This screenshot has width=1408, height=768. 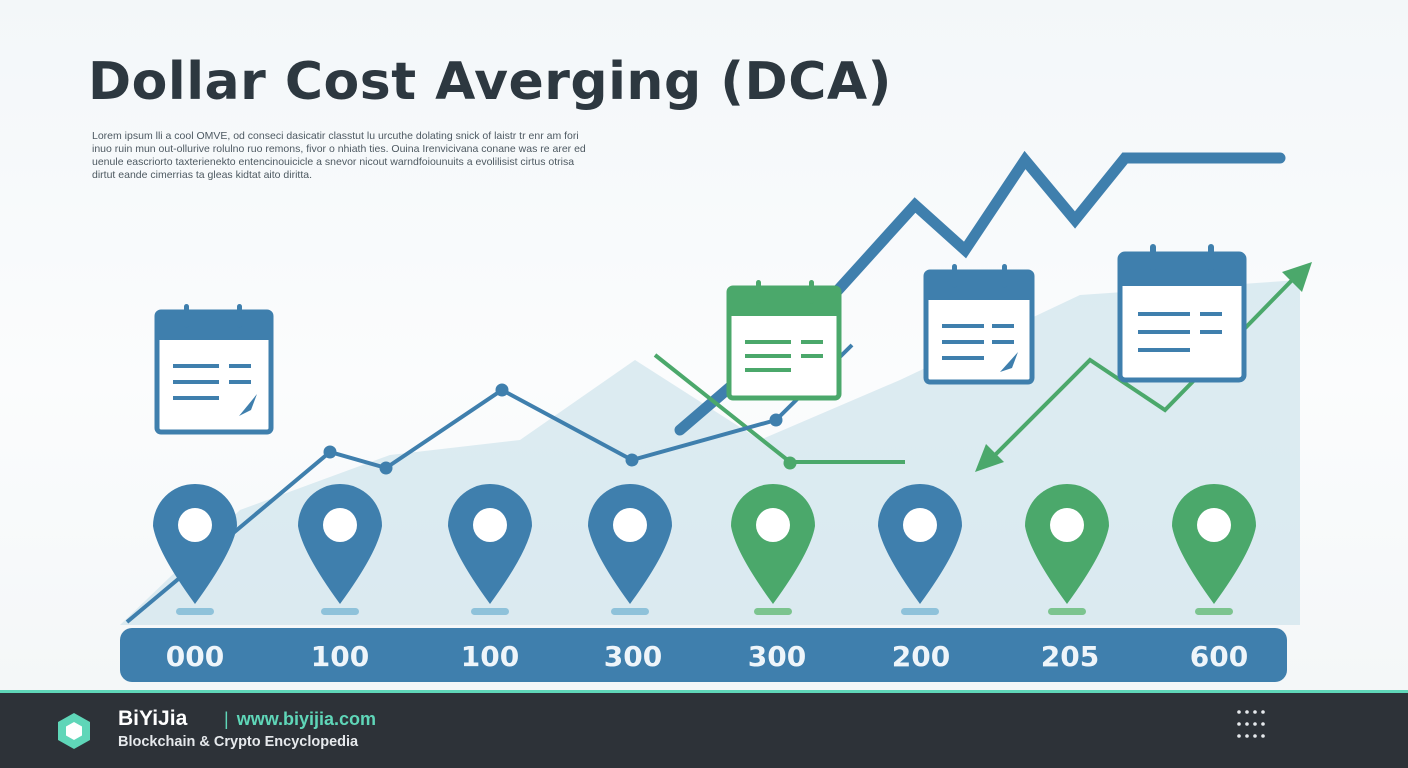 I want to click on pin-row, so click(x=704, y=549).